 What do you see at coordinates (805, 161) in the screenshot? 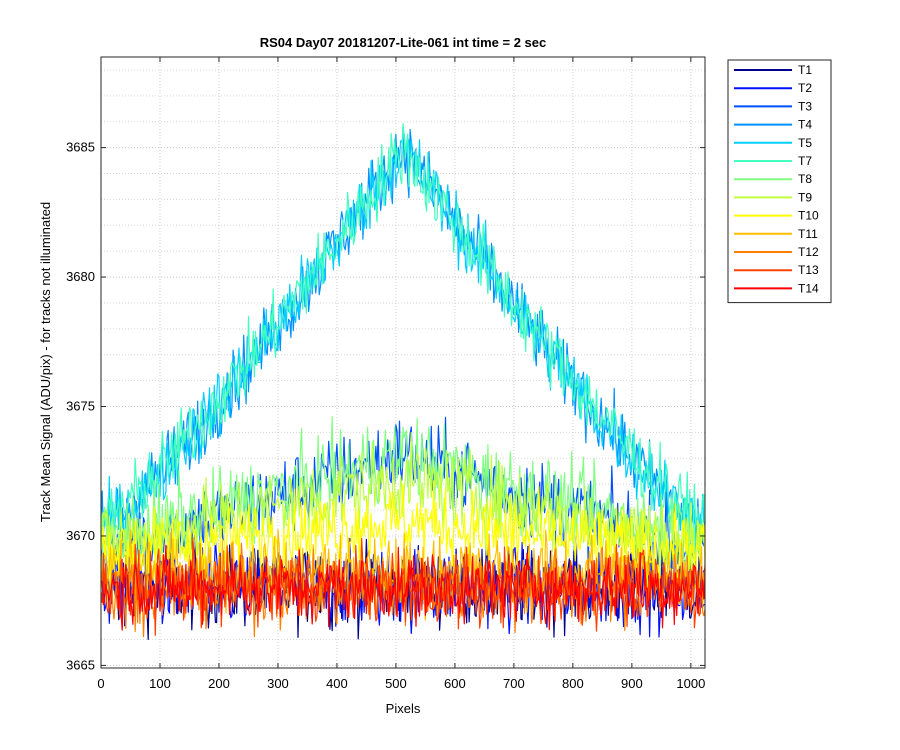
I see `legend-label-t7: T7` at bounding box center [805, 161].